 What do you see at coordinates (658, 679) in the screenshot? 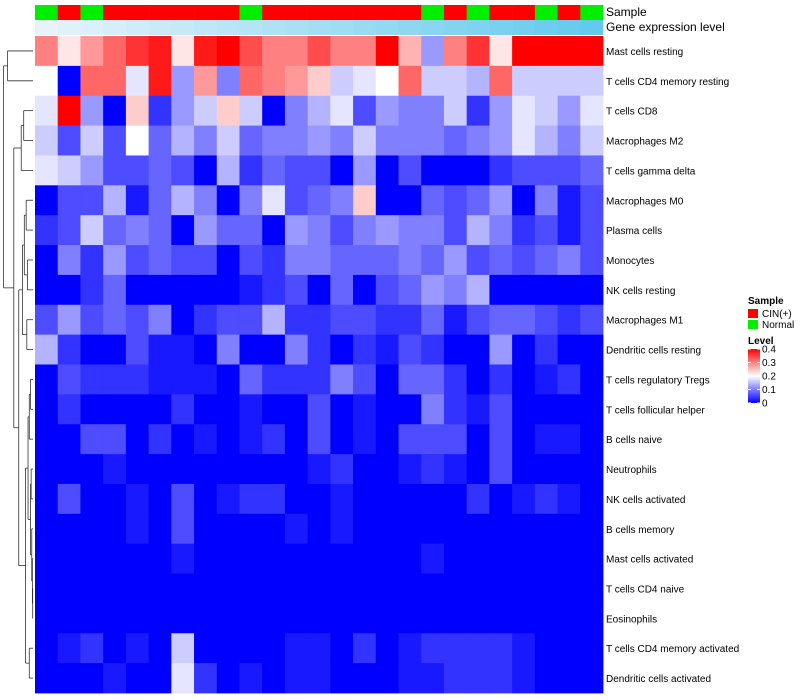
I see `row-label: Dendritic cells activated` at bounding box center [658, 679].